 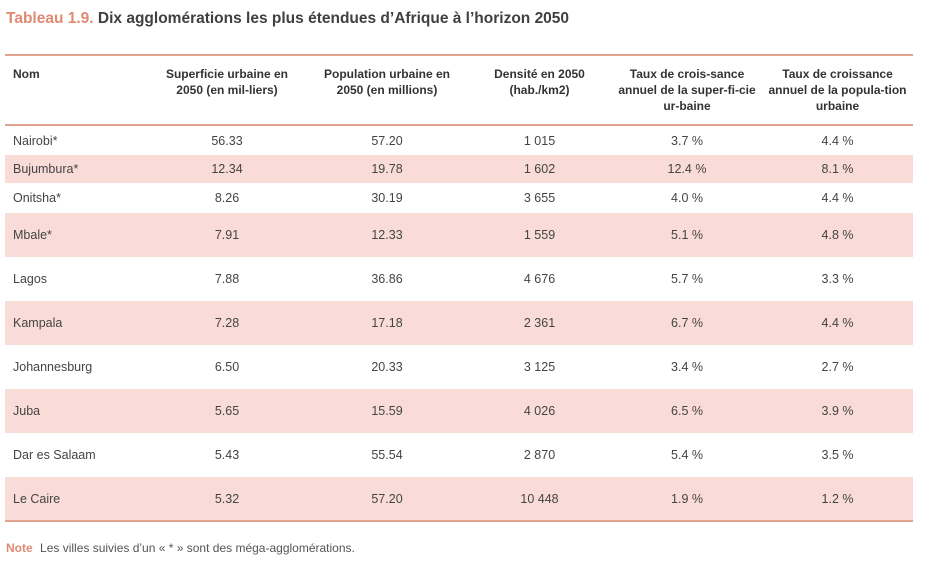 I want to click on table-cell: 12.4 %, so click(x=687, y=169).